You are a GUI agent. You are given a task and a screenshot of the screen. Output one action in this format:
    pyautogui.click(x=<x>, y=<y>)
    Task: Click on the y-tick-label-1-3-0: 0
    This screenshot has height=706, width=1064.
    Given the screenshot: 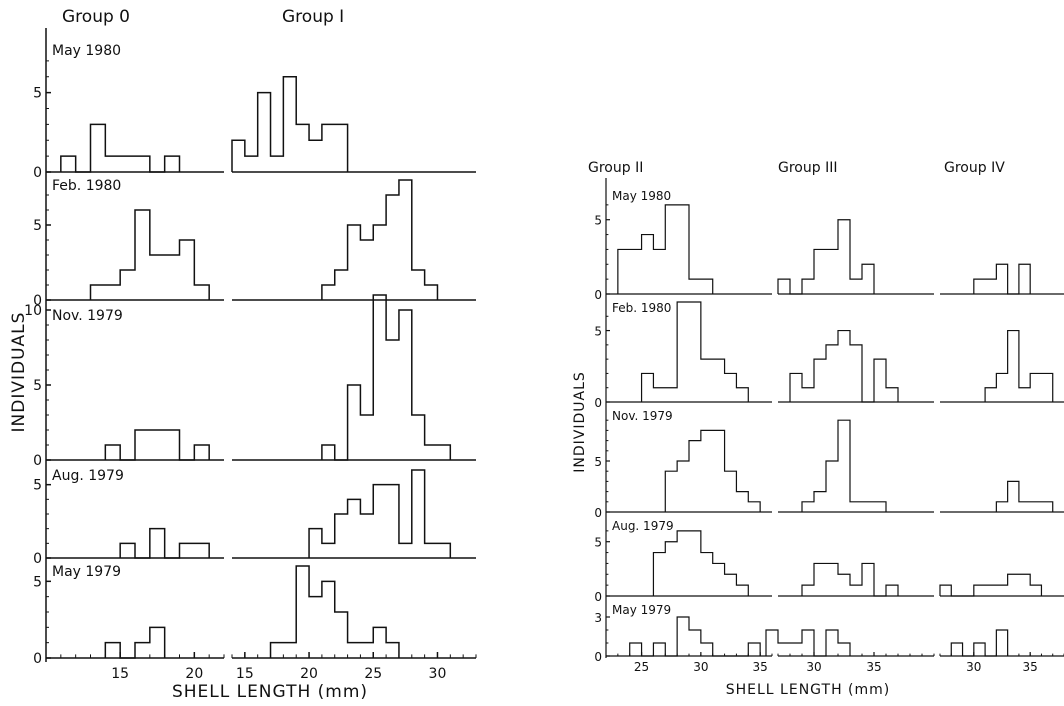 What is the action you would take?
    pyautogui.click(x=598, y=597)
    